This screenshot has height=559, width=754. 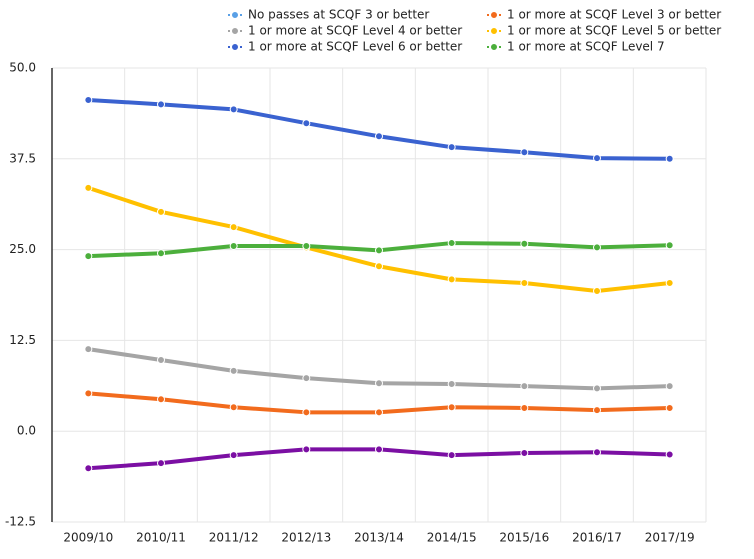 I want to click on x-tick-label: 2016/17, so click(x=597, y=538).